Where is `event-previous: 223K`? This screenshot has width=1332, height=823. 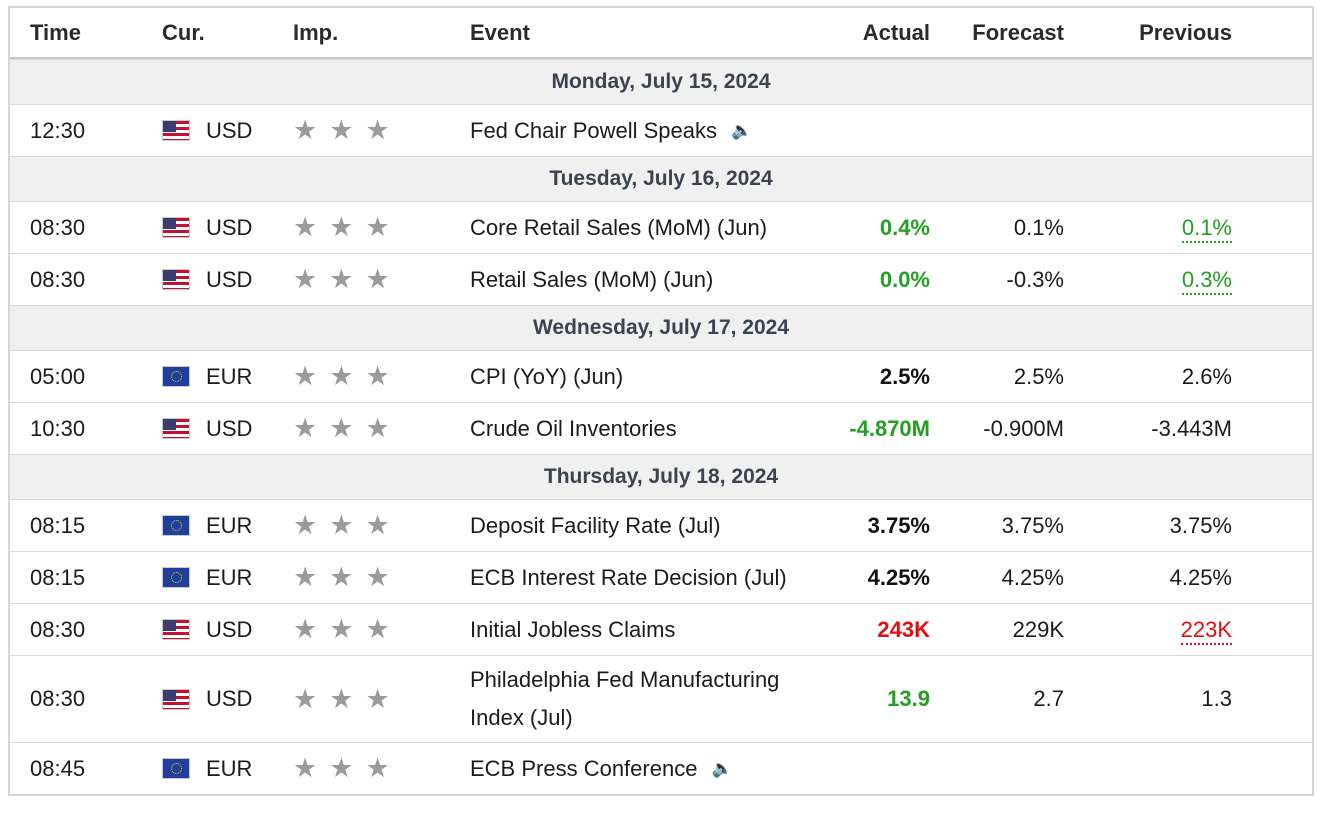 event-previous: 223K is located at coordinates (1206, 630).